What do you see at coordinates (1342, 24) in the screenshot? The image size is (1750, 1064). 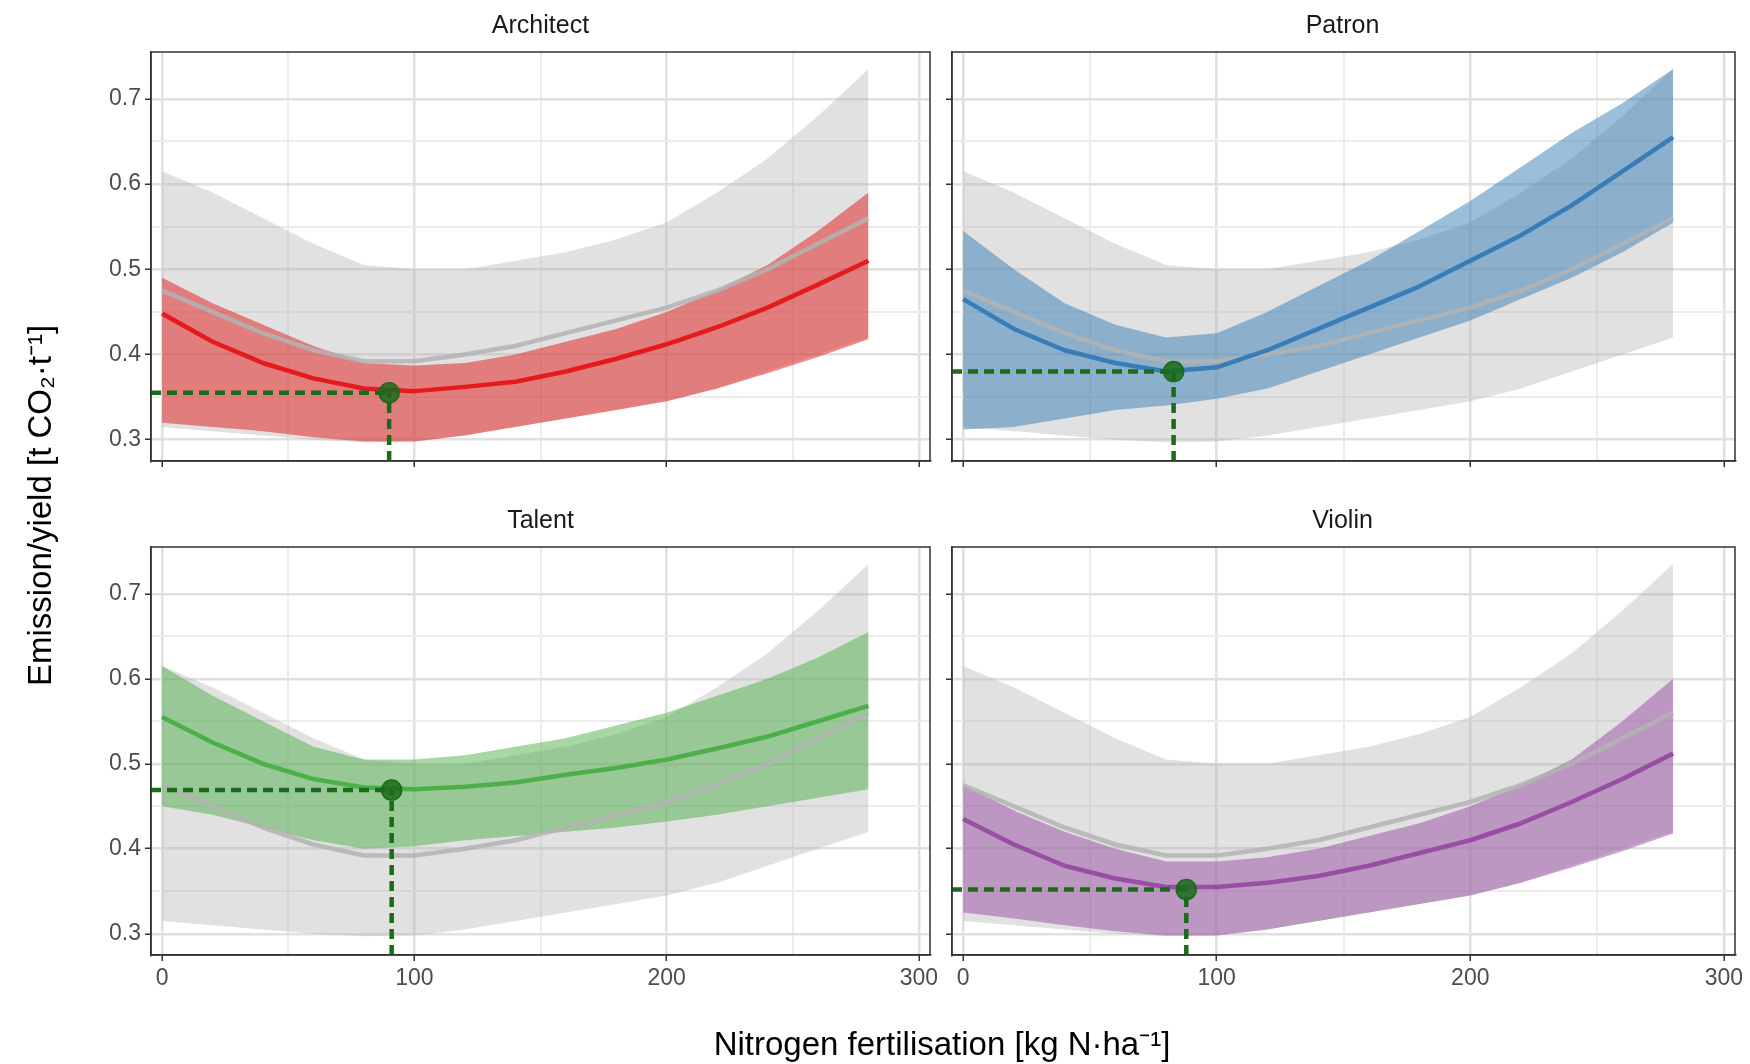 I see `chart-title: Patron` at bounding box center [1342, 24].